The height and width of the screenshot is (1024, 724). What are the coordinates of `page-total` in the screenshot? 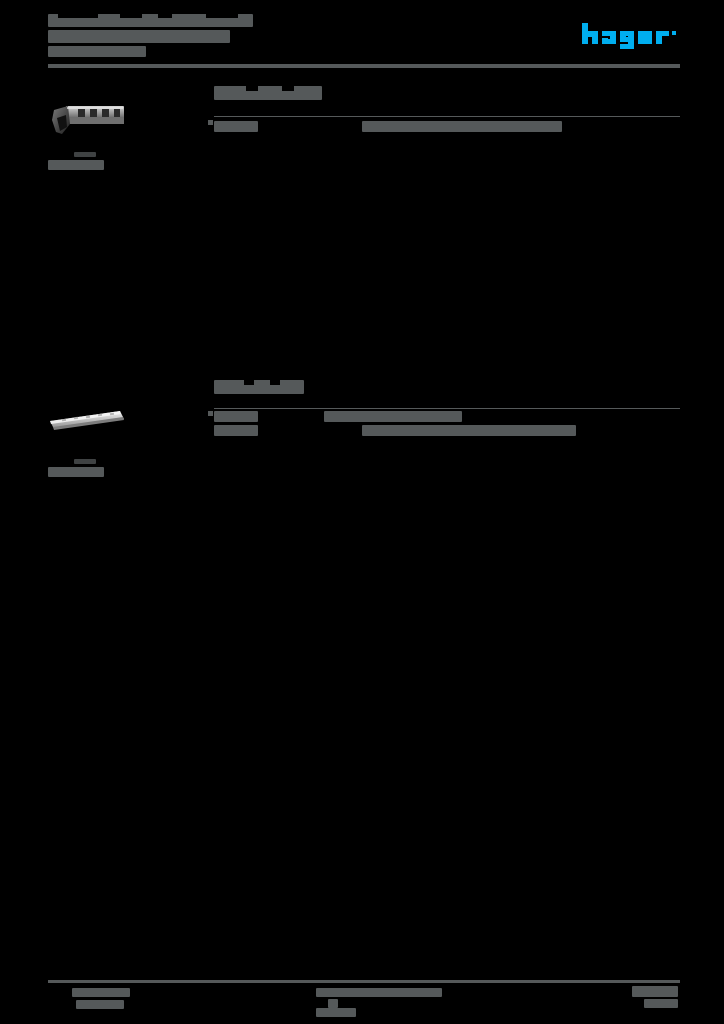 It's located at (661, 1003).